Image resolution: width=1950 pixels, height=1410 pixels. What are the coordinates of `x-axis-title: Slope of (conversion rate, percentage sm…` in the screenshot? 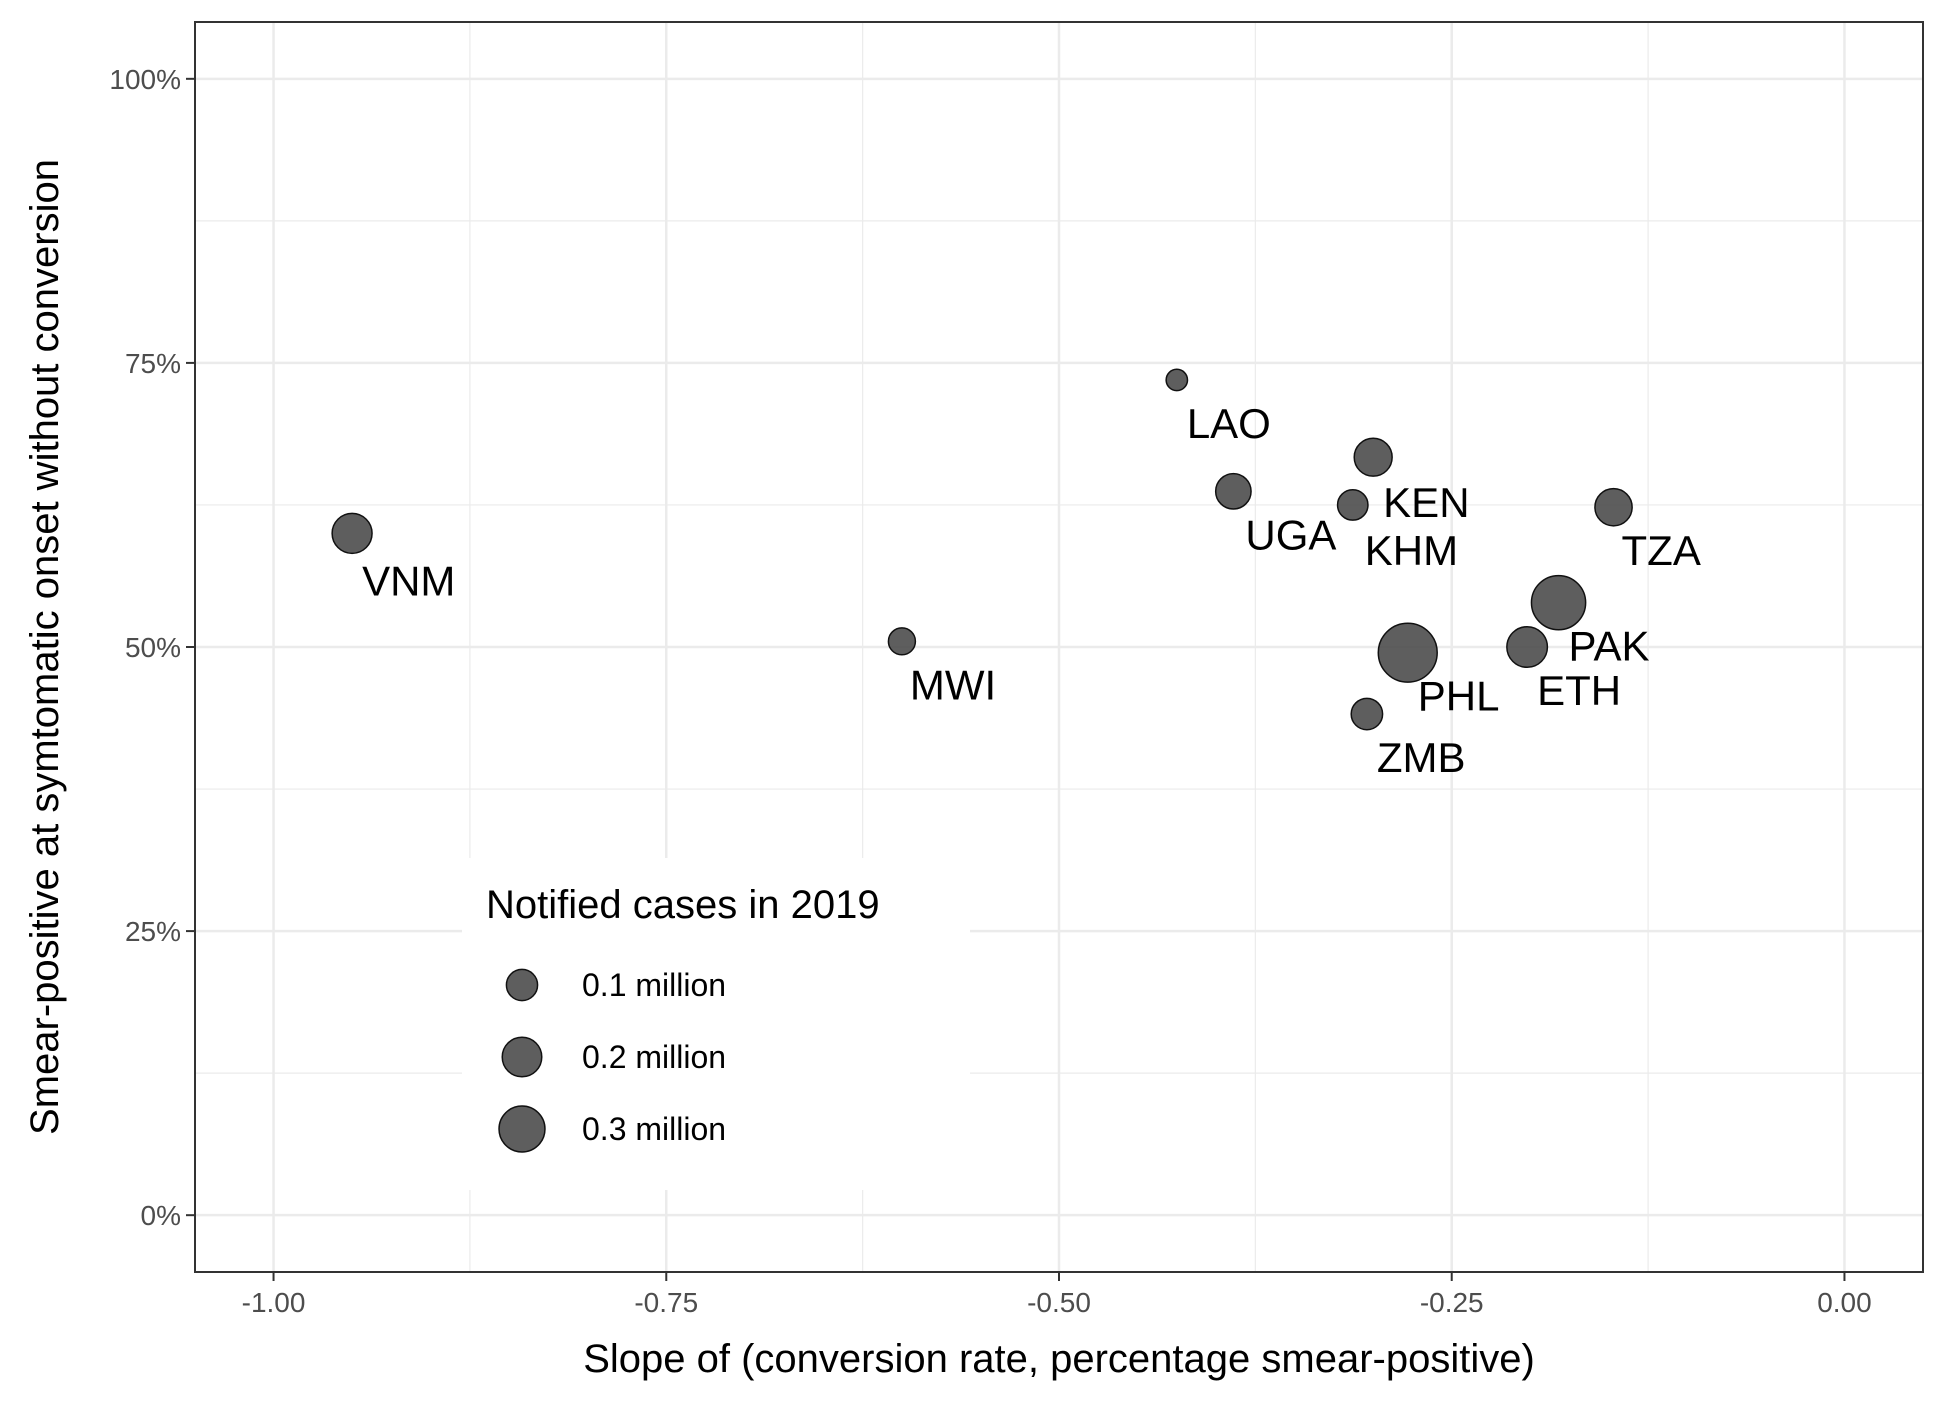 It's located at (1059, 1359).